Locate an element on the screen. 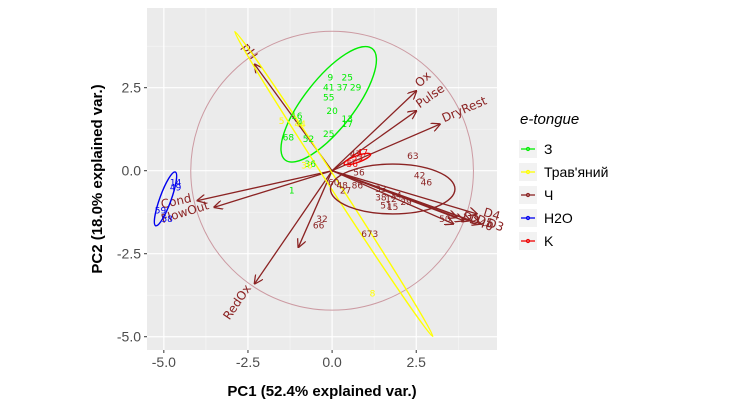 This screenshot has height=407, width=729. observation-label: 29 is located at coordinates (406, 203).